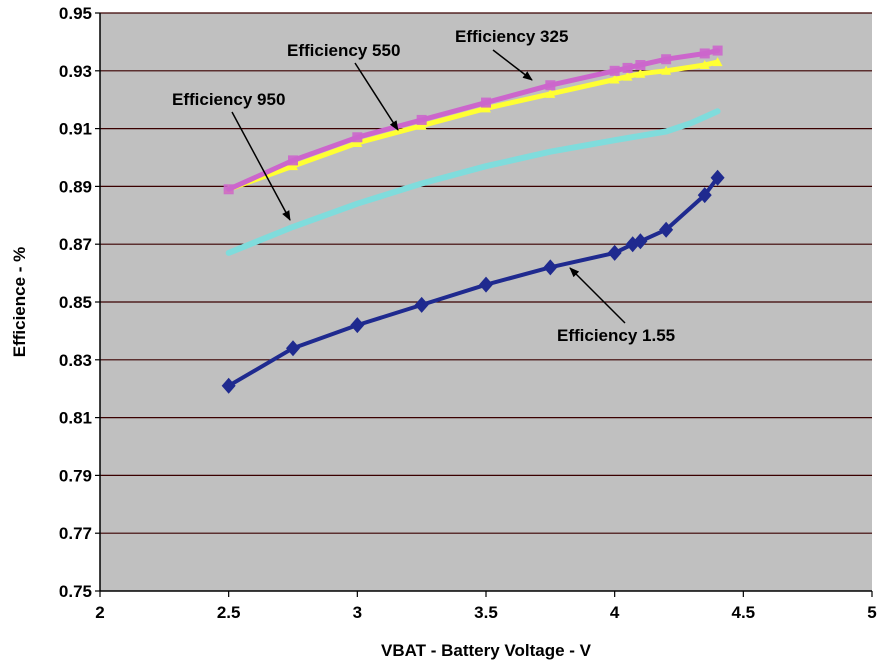 The image size is (881, 663). I want to click on y-tick-label: 0.77, so click(75, 533).